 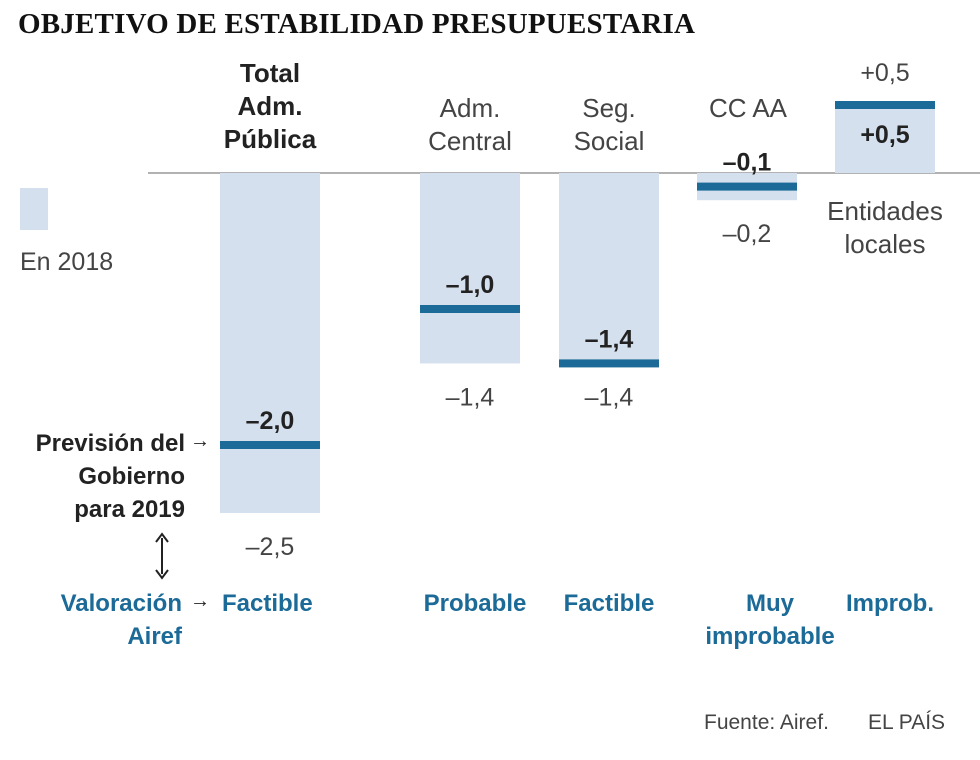 What do you see at coordinates (770, 636) in the screenshot?
I see `airef-assessment-line: improbable` at bounding box center [770, 636].